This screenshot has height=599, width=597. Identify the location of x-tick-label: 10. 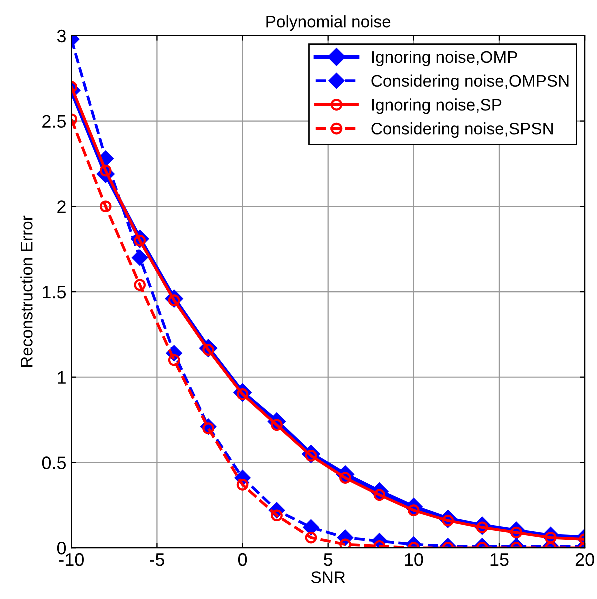
(414, 559).